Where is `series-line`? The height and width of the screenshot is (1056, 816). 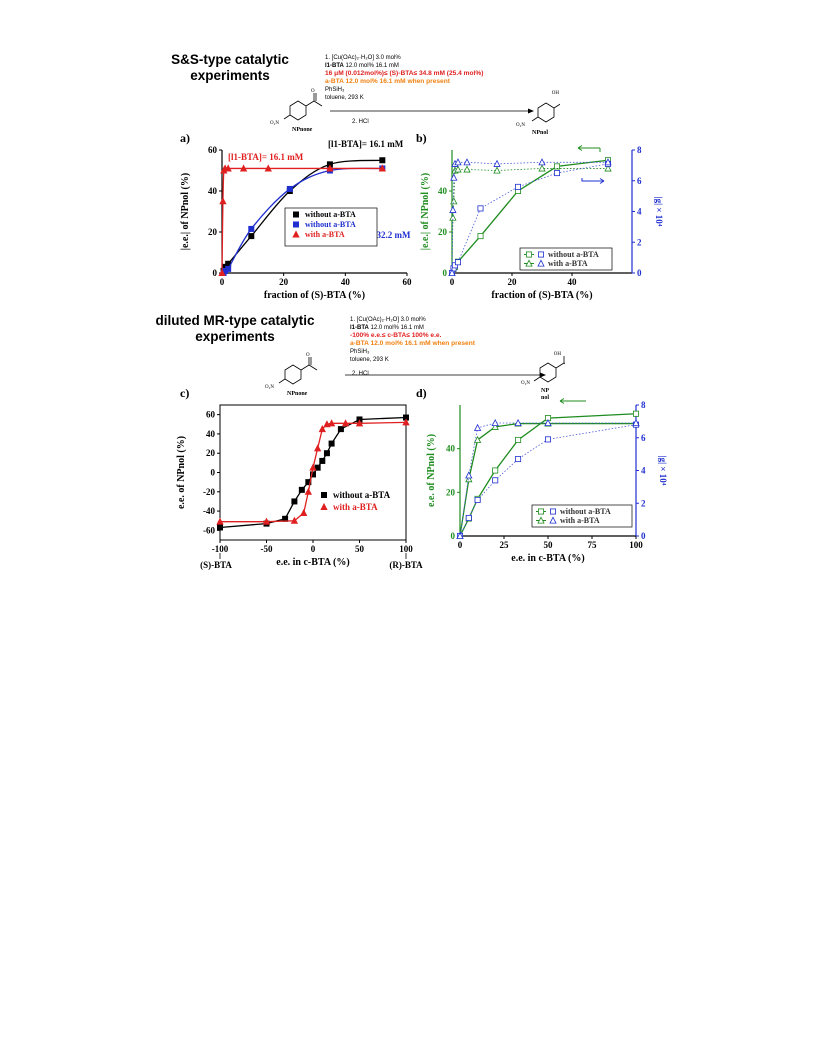 series-line is located at coordinates (530, 218).